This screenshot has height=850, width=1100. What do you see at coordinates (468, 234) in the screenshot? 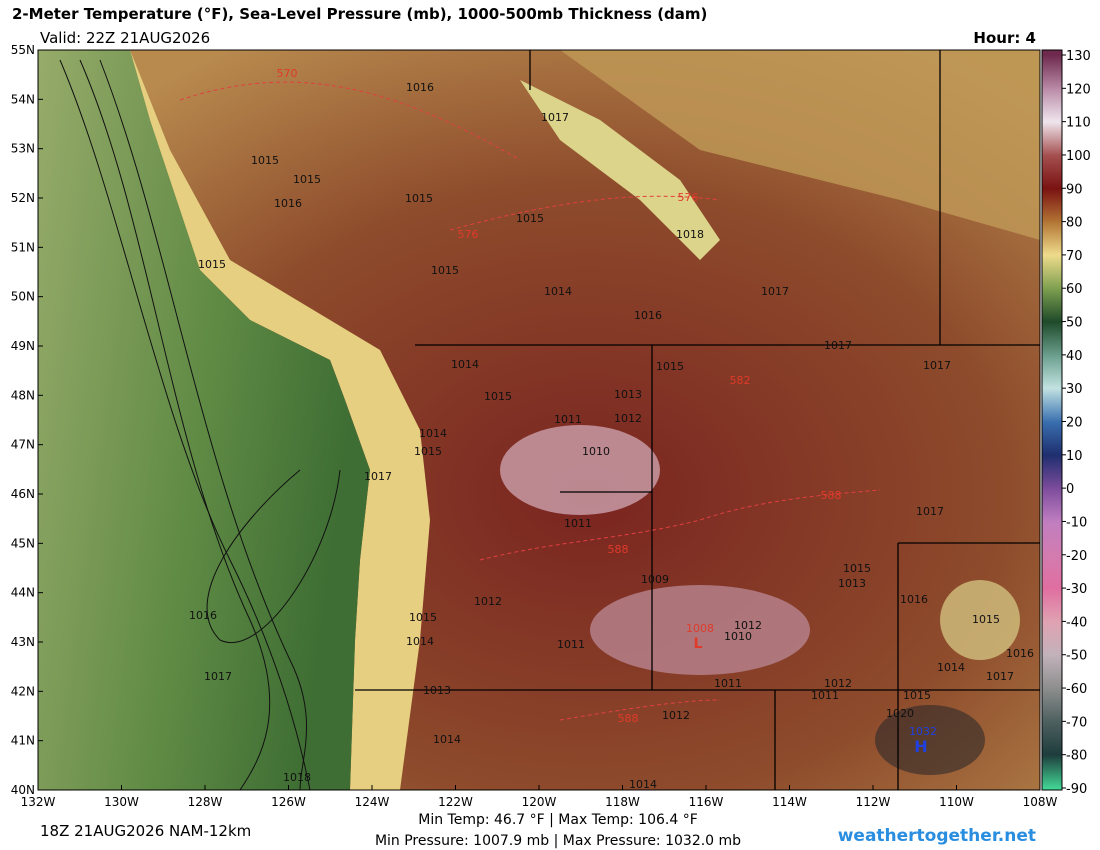
I see `thickness-label: 576` at bounding box center [468, 234].